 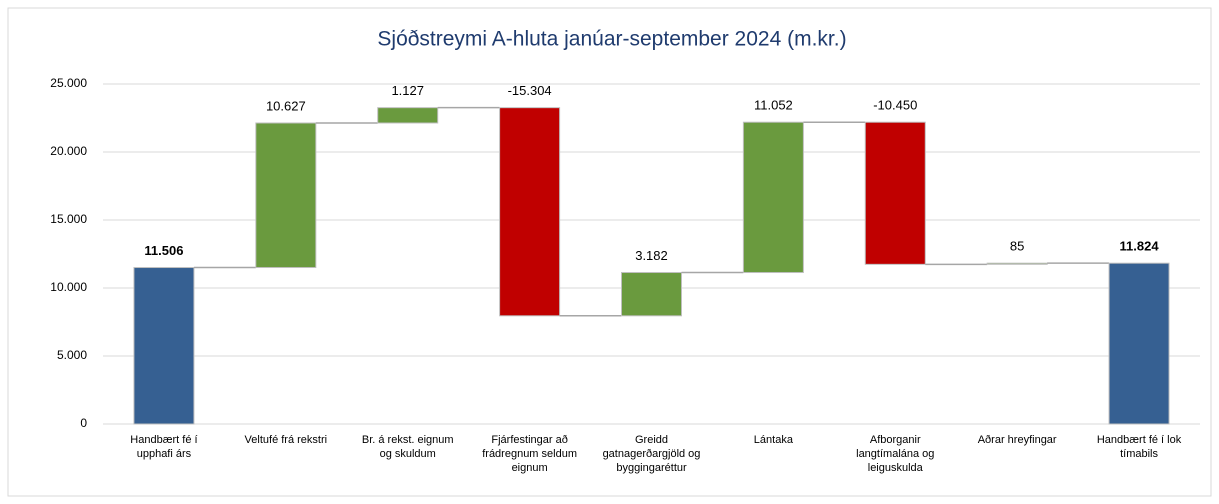 What do you see at coordinates (895, 454) in the screenshot?
I see `x-tick-label: langtímalána og` at bounding box center [895, 454].